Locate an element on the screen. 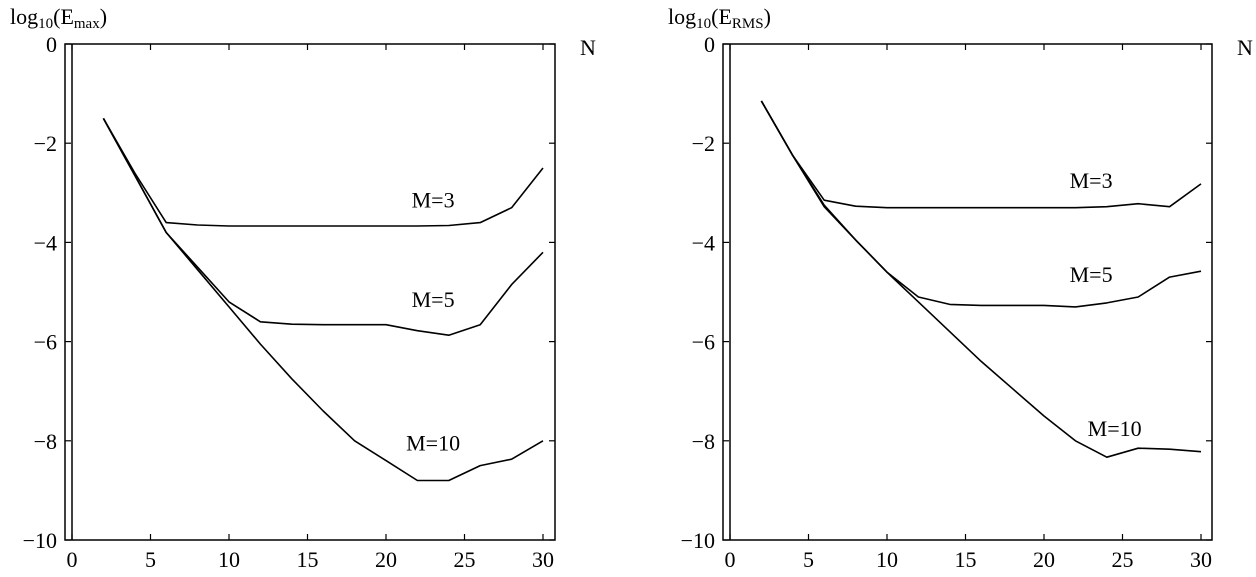 The image size is (1256, 577). right-x-tick-label: 20 is located at coordinates (1044, 559).